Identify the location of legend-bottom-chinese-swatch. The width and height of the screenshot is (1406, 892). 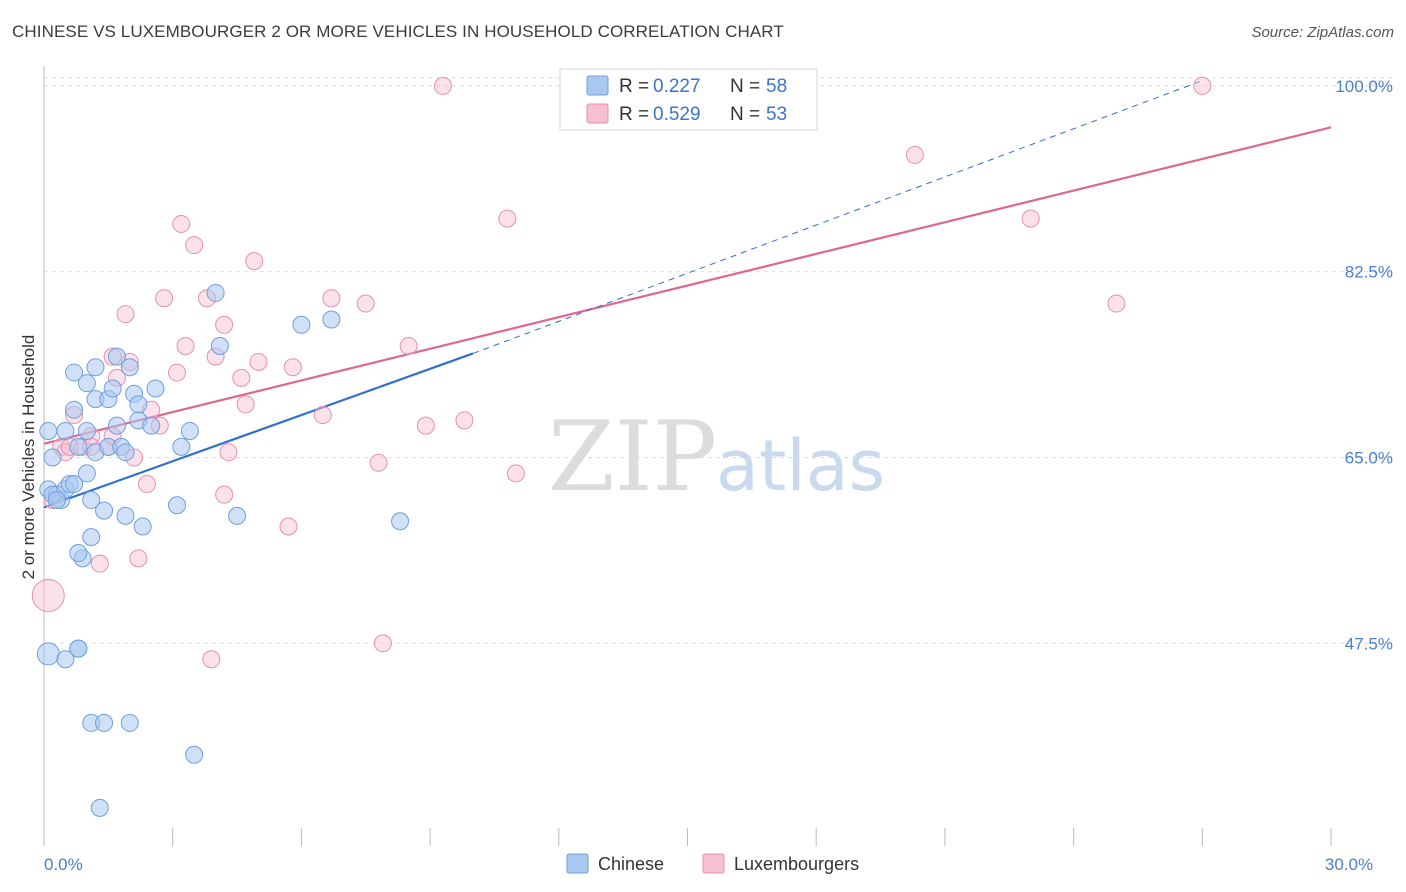
(577, 863).